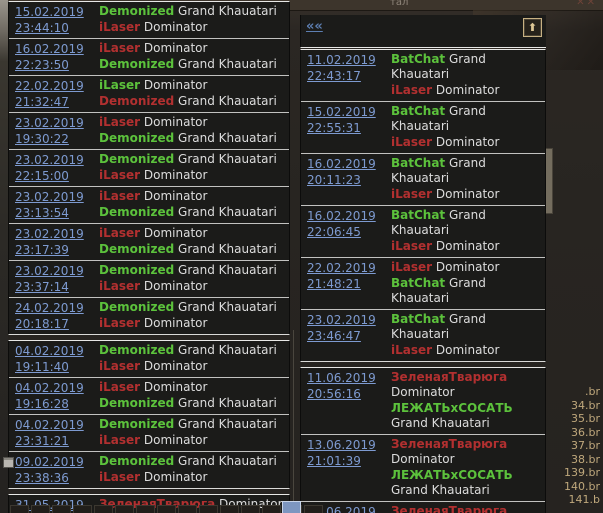 This screenshot has height=513, width=603. I want to click on fight-loser-line: ЛЕЖАТЬхСОСАТЬ Grand Khauatari, so click(467, 483).